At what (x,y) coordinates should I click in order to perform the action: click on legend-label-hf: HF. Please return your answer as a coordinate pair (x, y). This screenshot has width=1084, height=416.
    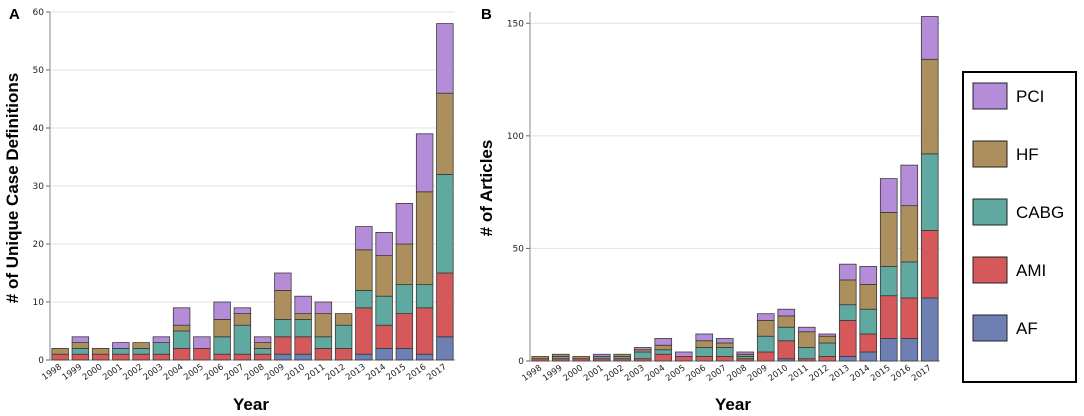
    Looking at the image, I should click on (1027, 154).